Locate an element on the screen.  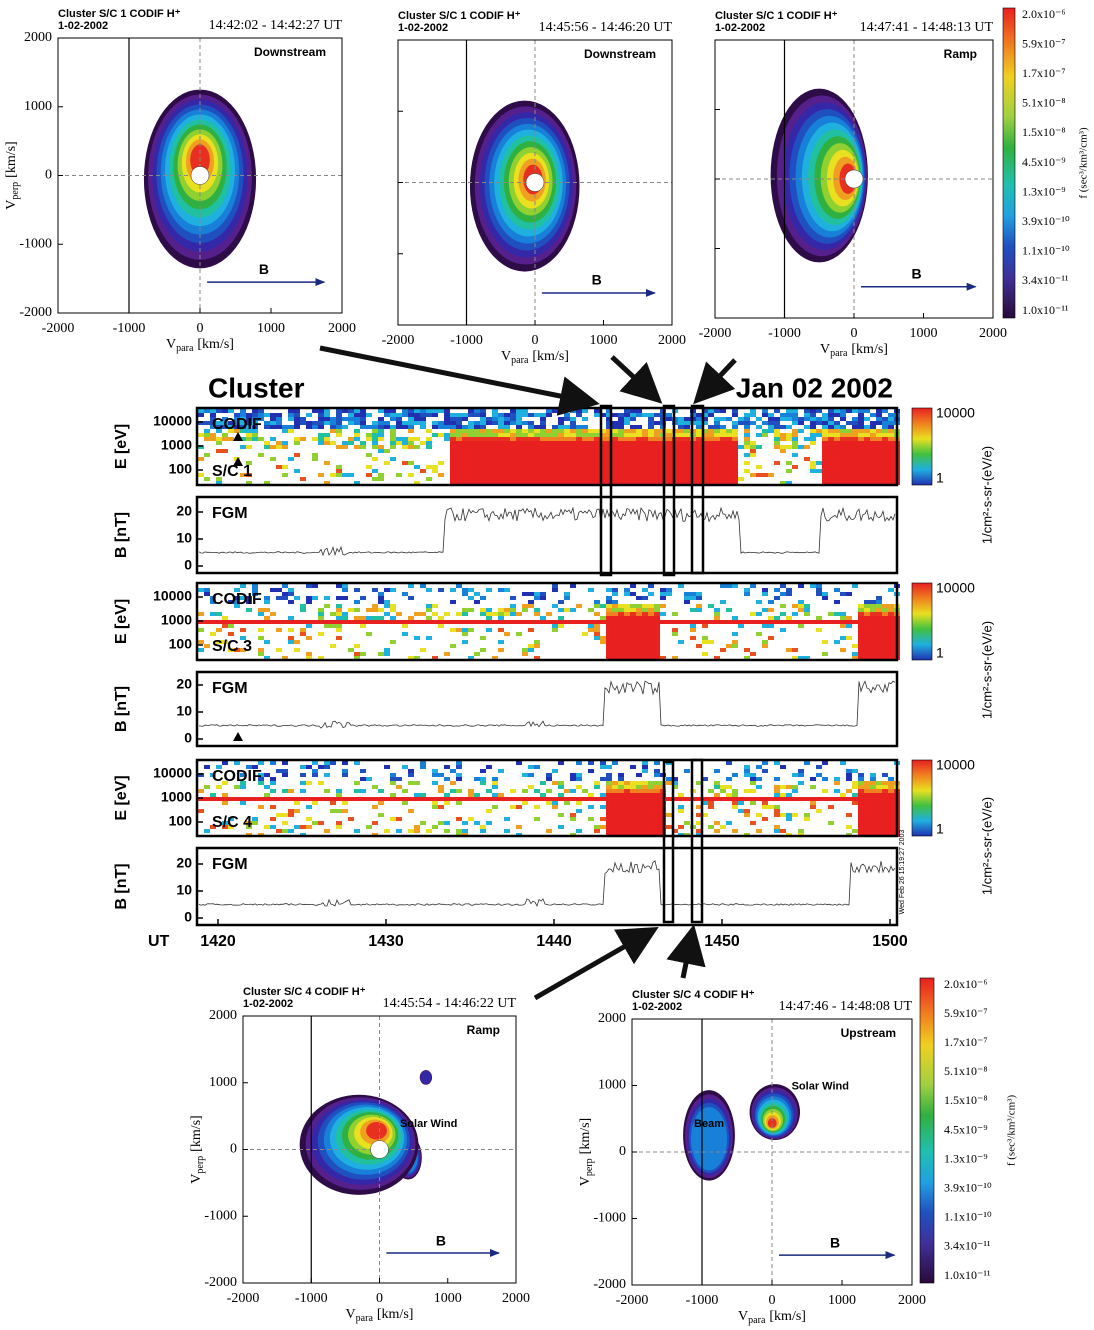
axis-subscript: para is located at coordinates (757, 1320).